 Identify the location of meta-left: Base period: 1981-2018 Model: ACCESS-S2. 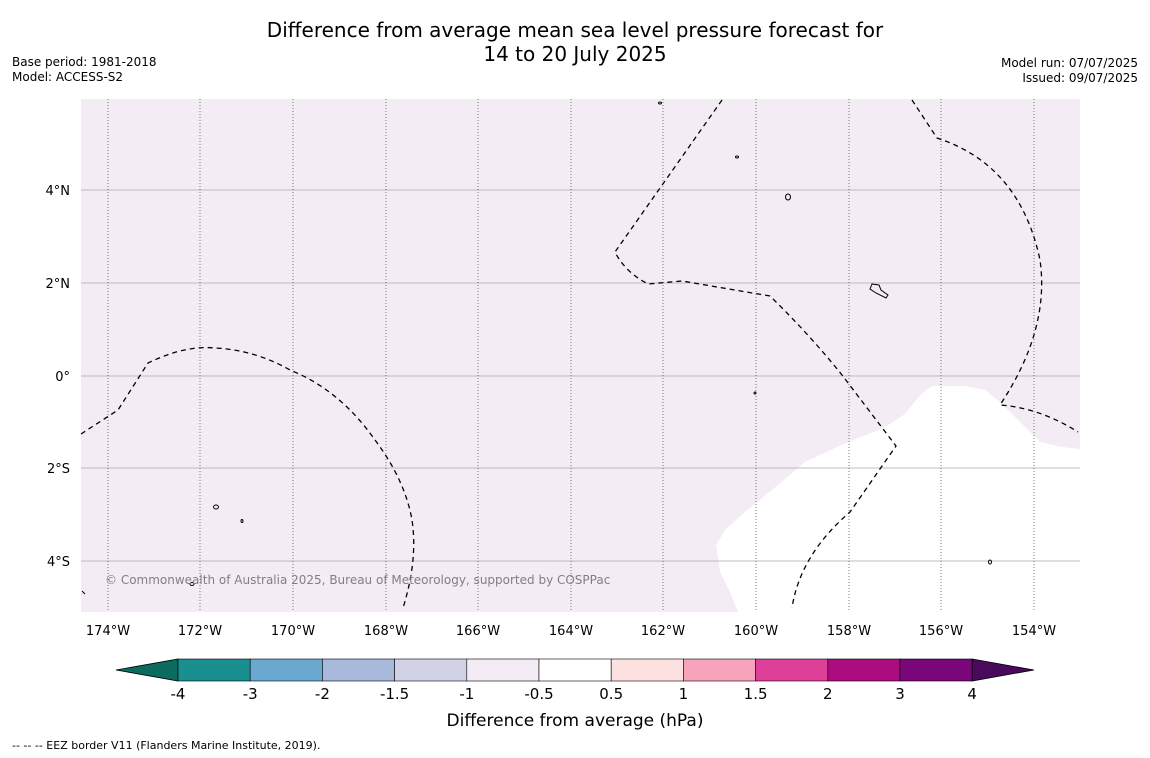
(84, 70).